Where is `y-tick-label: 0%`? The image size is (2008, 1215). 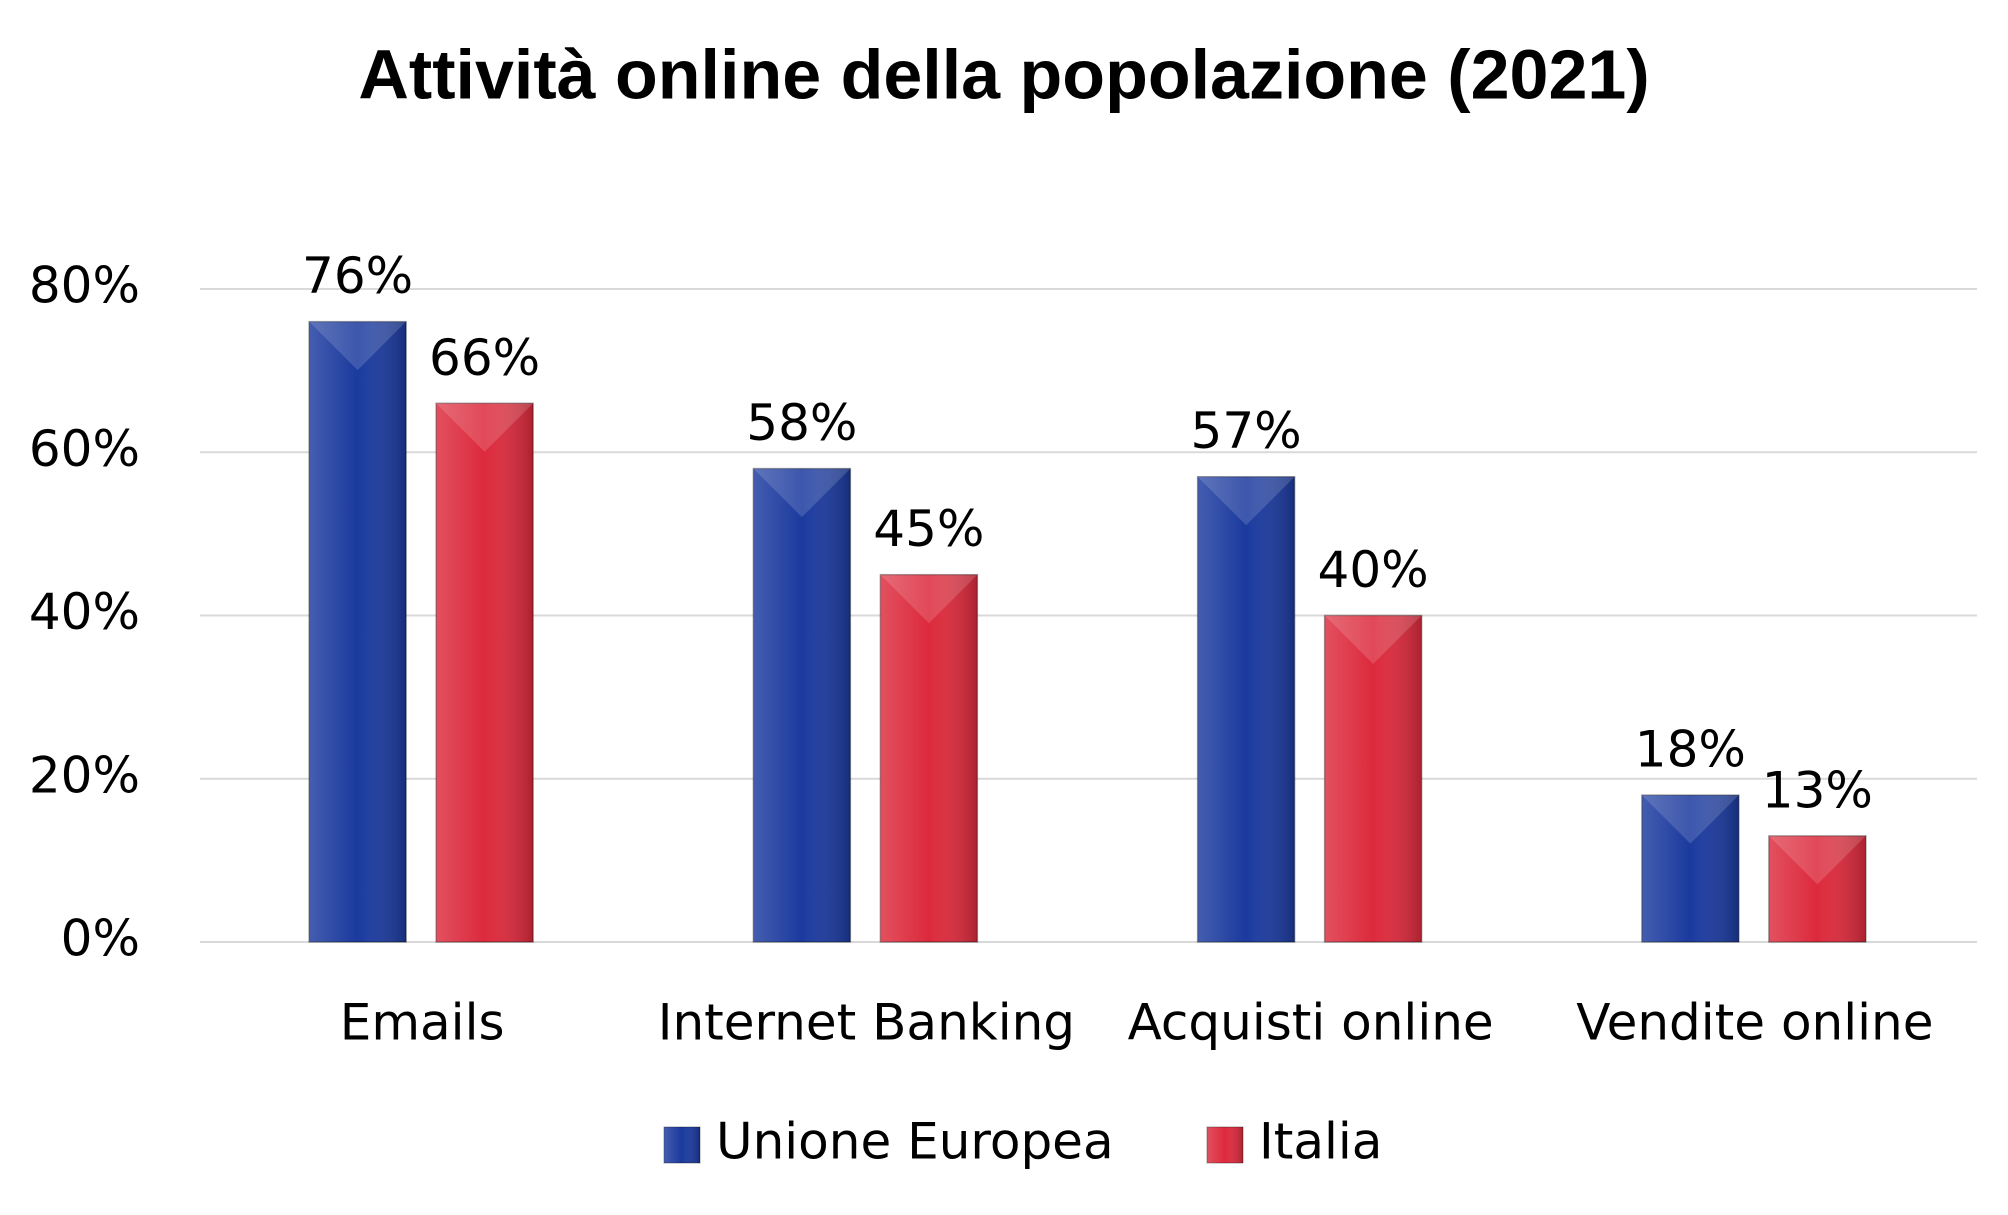
y-tick-label: 0% is located at coordinates (100, 939).